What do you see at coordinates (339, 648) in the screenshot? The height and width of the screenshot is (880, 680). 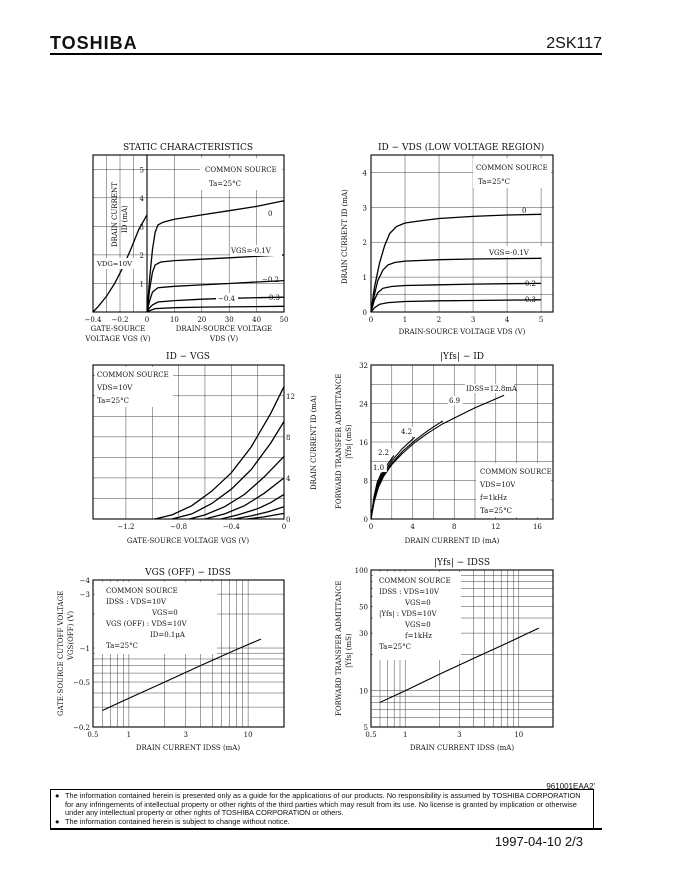 I see `chart6-ylabel: FORWARD TRANSFER ADMITTANCE` at bounding box center [339, 648].